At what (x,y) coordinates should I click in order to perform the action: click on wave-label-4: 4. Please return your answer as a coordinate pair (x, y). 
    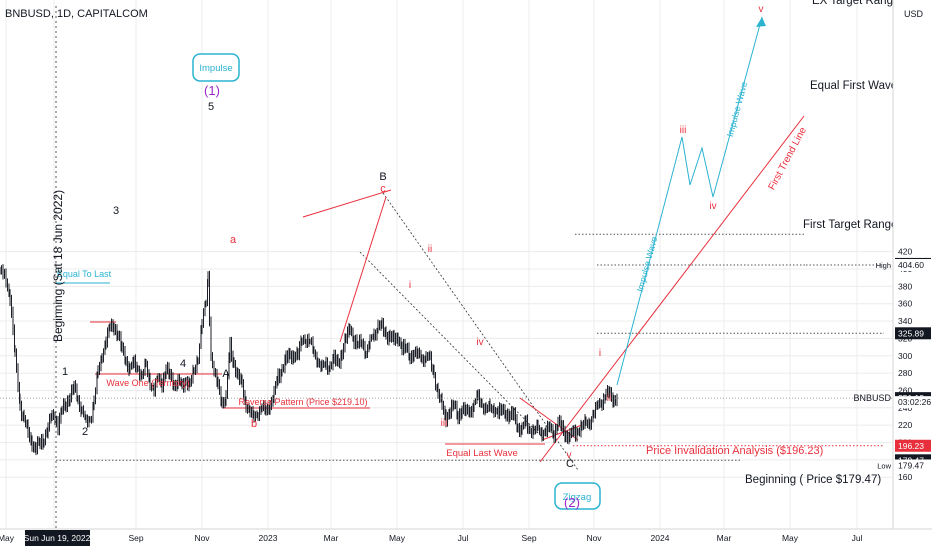
    Looking at the image, I should click on (183, 364).